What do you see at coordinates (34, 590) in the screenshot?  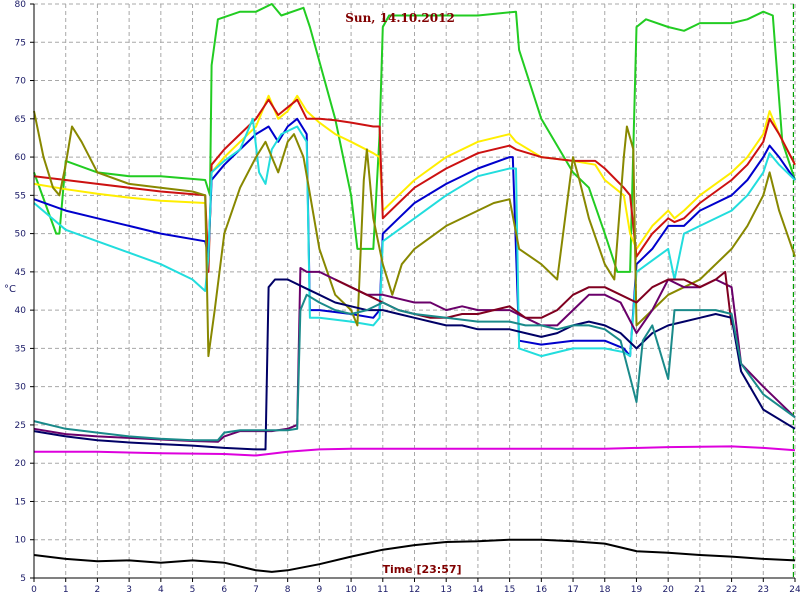 I see `x-tick-label: 0` at bounding box center [34, 590].